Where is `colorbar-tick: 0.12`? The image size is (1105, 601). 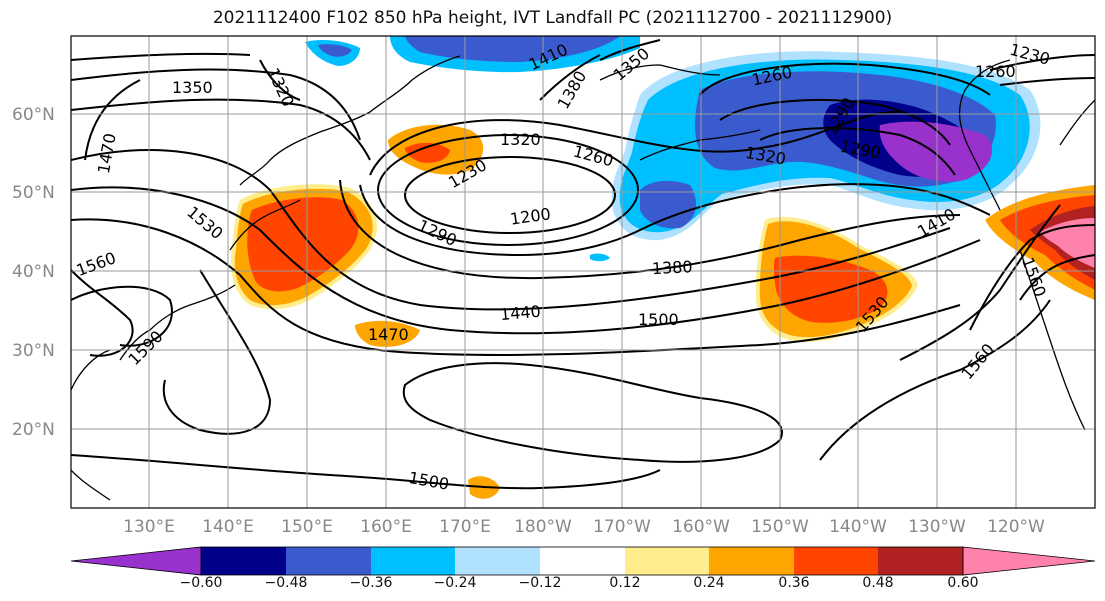
colorbar-tick: 0.12 is located at coordinates (624, 583).